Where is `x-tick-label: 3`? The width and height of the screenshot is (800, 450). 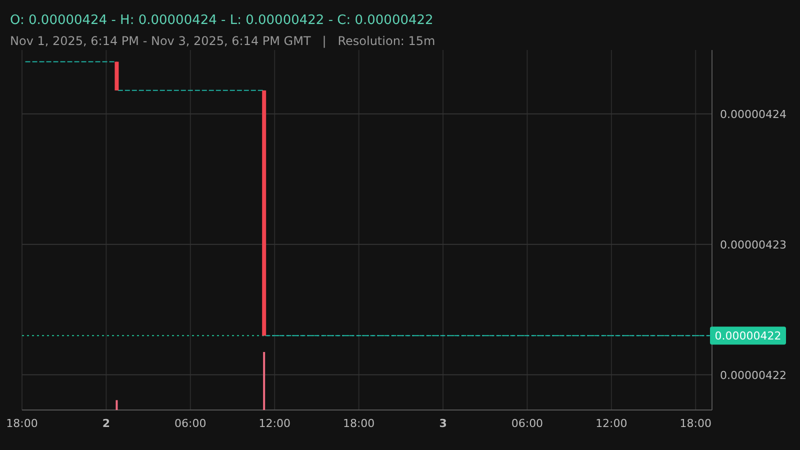 x-tick-label: 3 is located at coordinates (443, 423).